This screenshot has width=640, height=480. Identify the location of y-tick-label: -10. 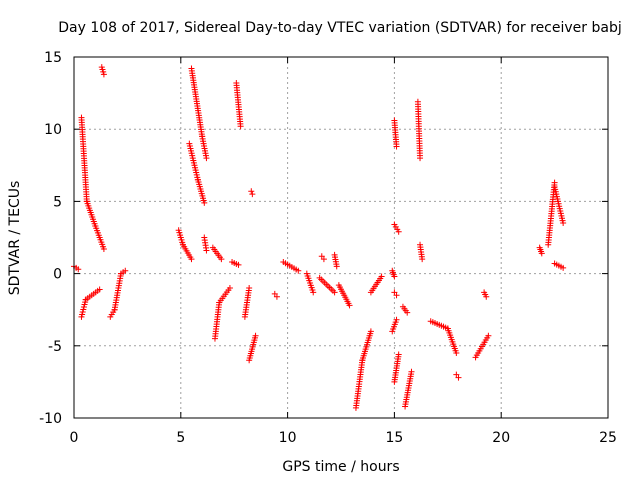
(50, 419).